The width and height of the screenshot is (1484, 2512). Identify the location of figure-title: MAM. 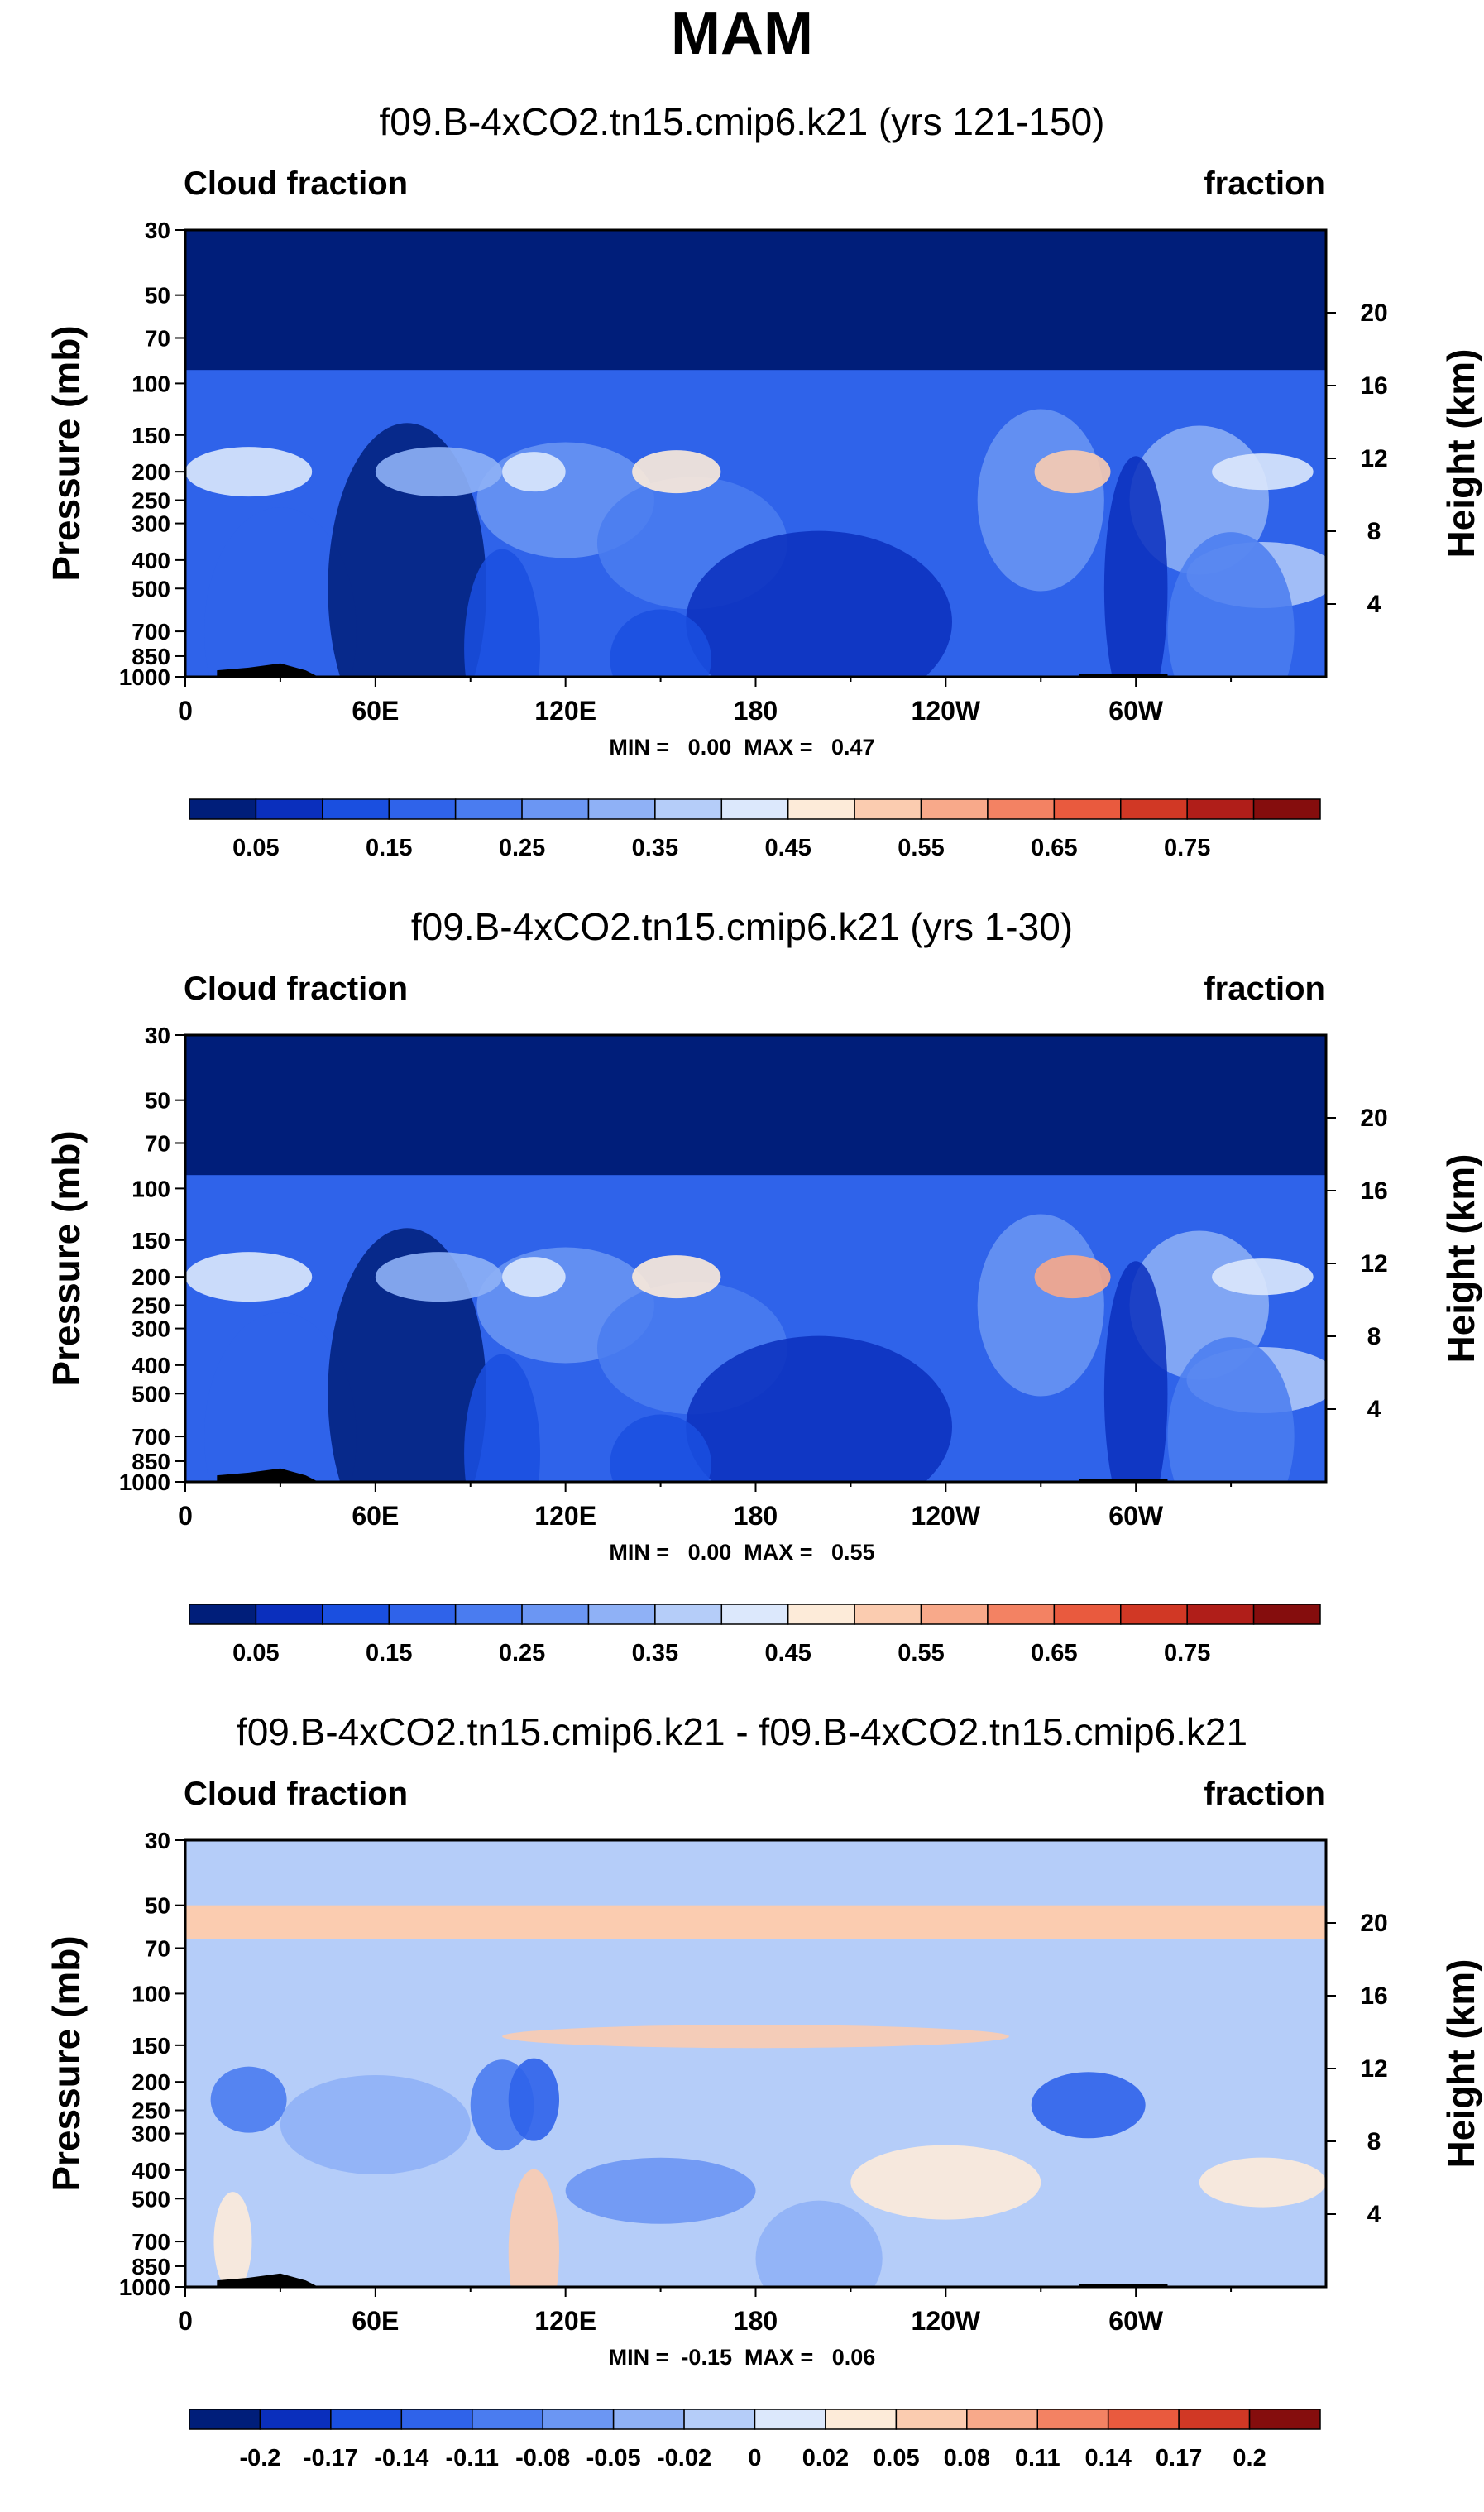
(742, 34).